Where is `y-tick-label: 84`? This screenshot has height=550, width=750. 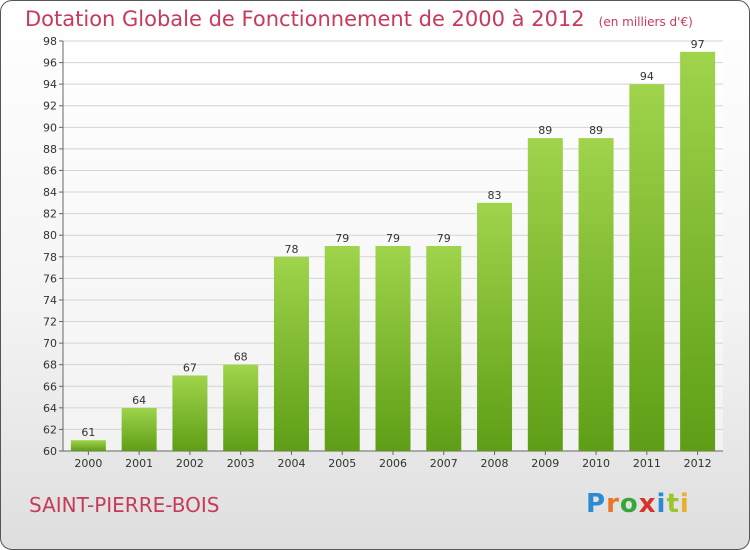
y-tick-label: 84 is located at coordinates (50, 192).